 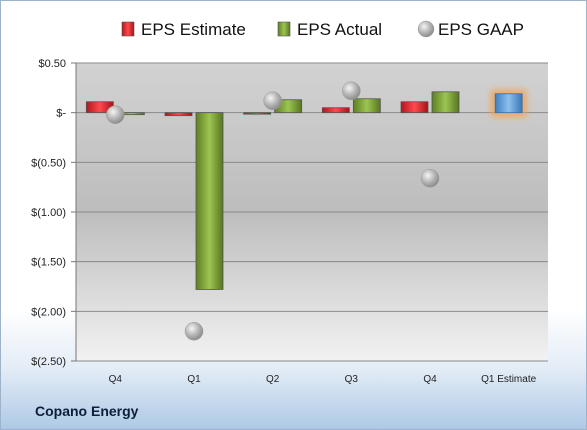 I want to click on y-tick-label: $-, so click(x=61, y=114).